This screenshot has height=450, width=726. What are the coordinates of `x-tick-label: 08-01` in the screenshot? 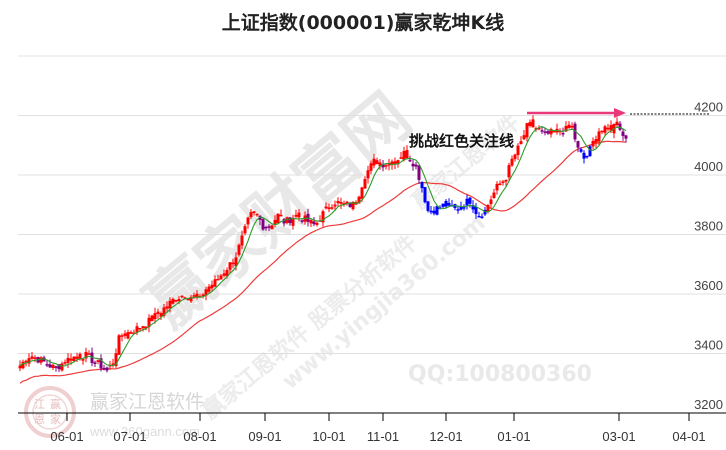 It's located at (199, 436).